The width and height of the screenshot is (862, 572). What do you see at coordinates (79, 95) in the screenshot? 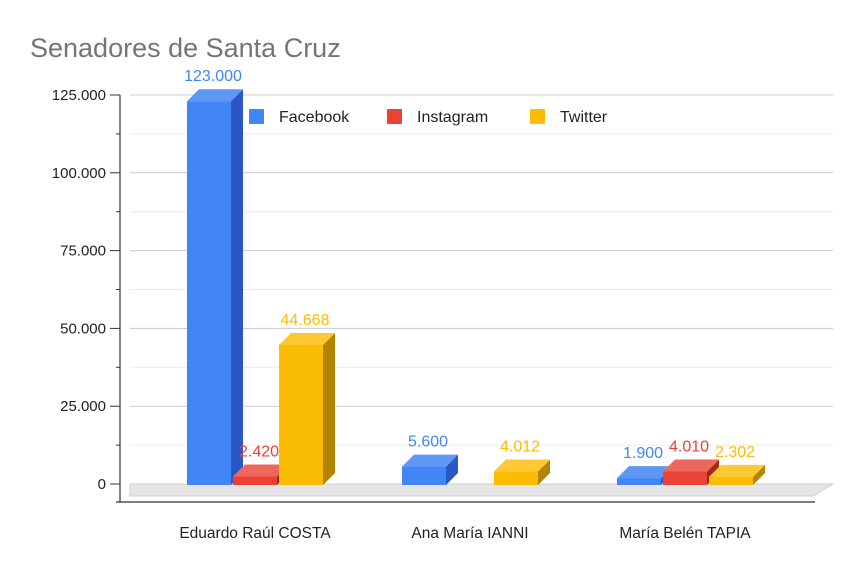
I see `y-tick-label: 125.000` at bounding box center [79, 95].